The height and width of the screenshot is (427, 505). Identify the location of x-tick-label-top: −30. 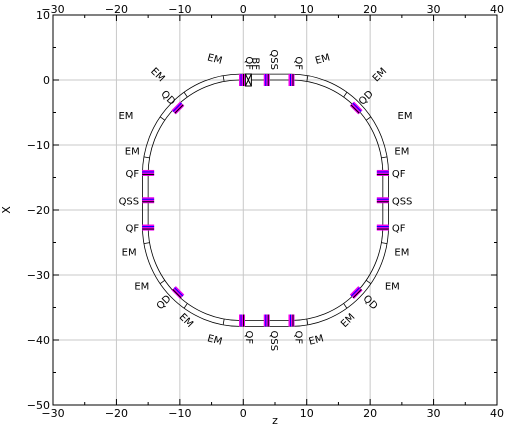
(52, 9).